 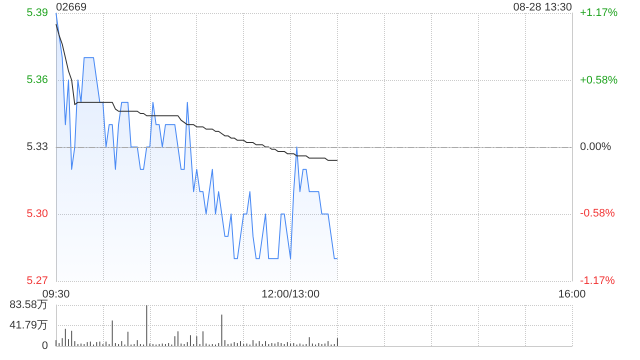 What do you see at coordinates (37, 147) in the screenshot?
I see `y-tick-label: 5.33` at bounding box center [37, 147].